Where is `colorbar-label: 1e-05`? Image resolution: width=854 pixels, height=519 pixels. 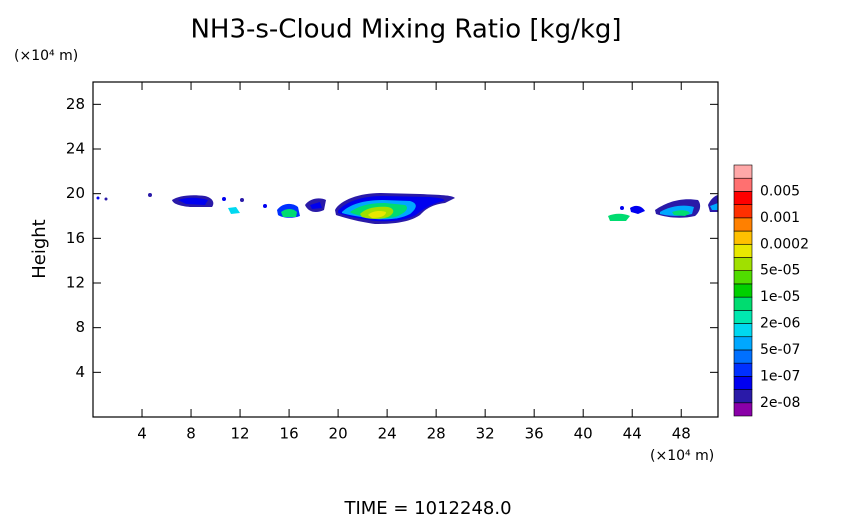 colorbar-label: 1e-05 is located at coordinates (780, 297).